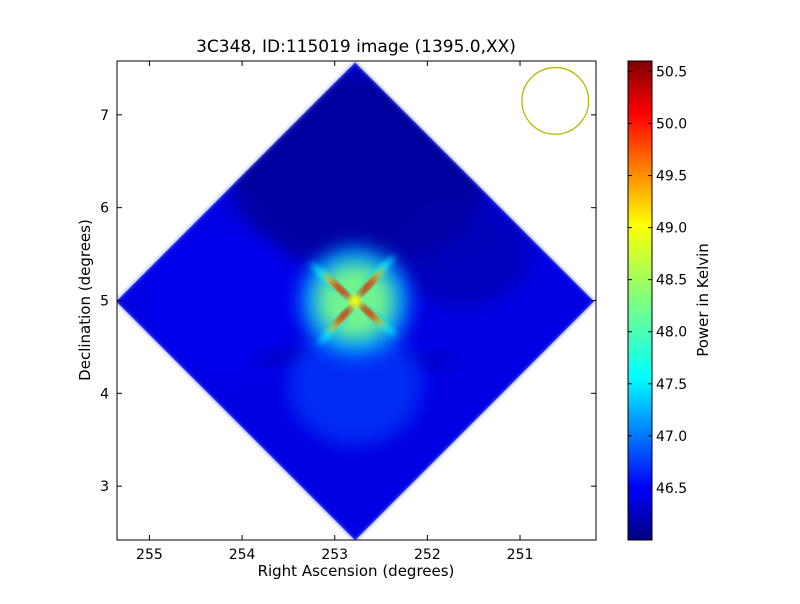 This screenshot has height=604, width=800. I want to click on field-lower-glow, so click(355, 385).